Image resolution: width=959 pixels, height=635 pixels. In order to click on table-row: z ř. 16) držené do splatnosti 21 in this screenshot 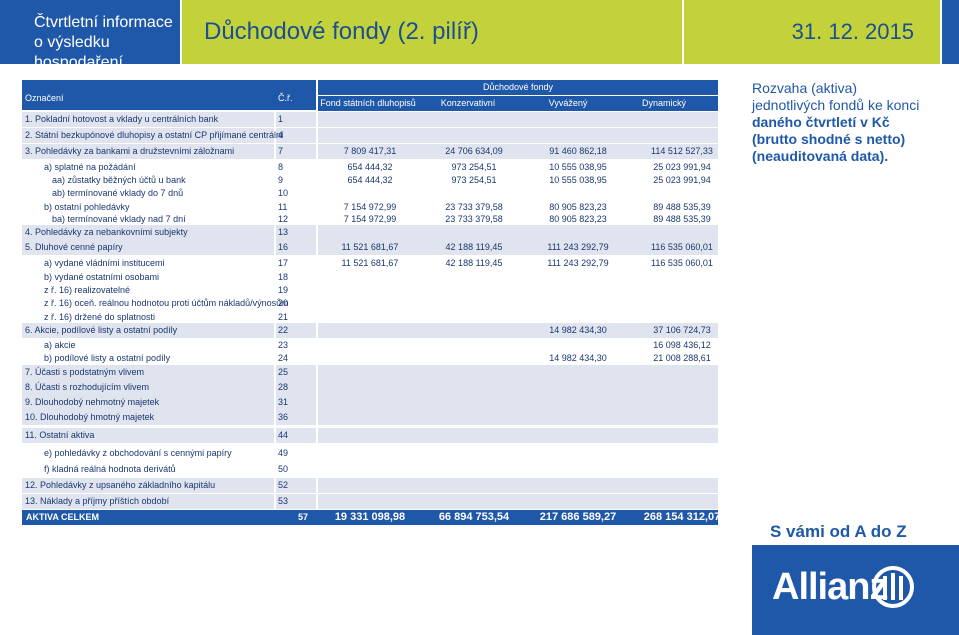, I will do `click(370, 317)`.